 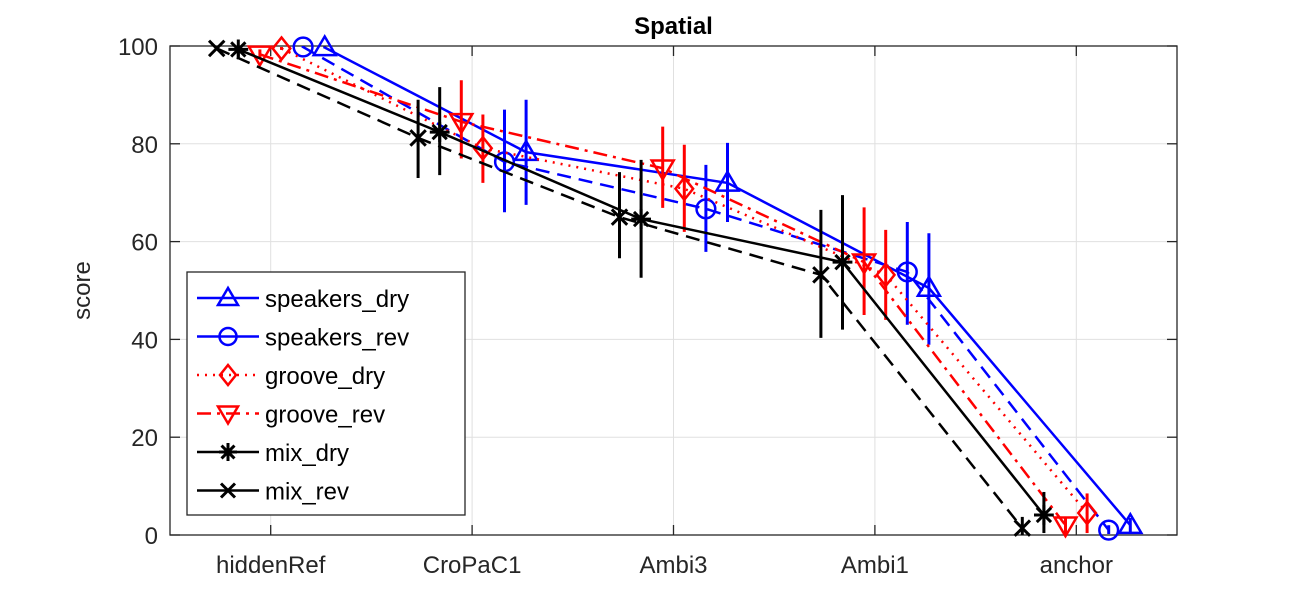 What do you see at coordinates (325, 376) in the screenshot?
I see `legend-label: groove_dry` at bounding box center [325, 376].